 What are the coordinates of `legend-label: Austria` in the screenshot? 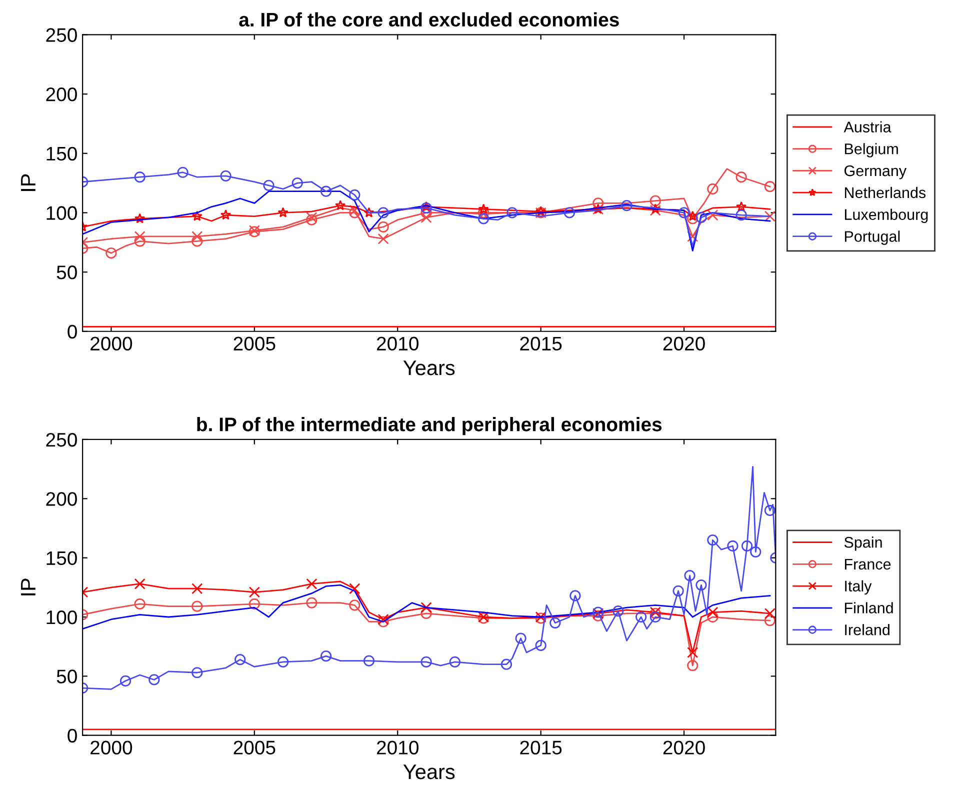 It's located at (868, 126).